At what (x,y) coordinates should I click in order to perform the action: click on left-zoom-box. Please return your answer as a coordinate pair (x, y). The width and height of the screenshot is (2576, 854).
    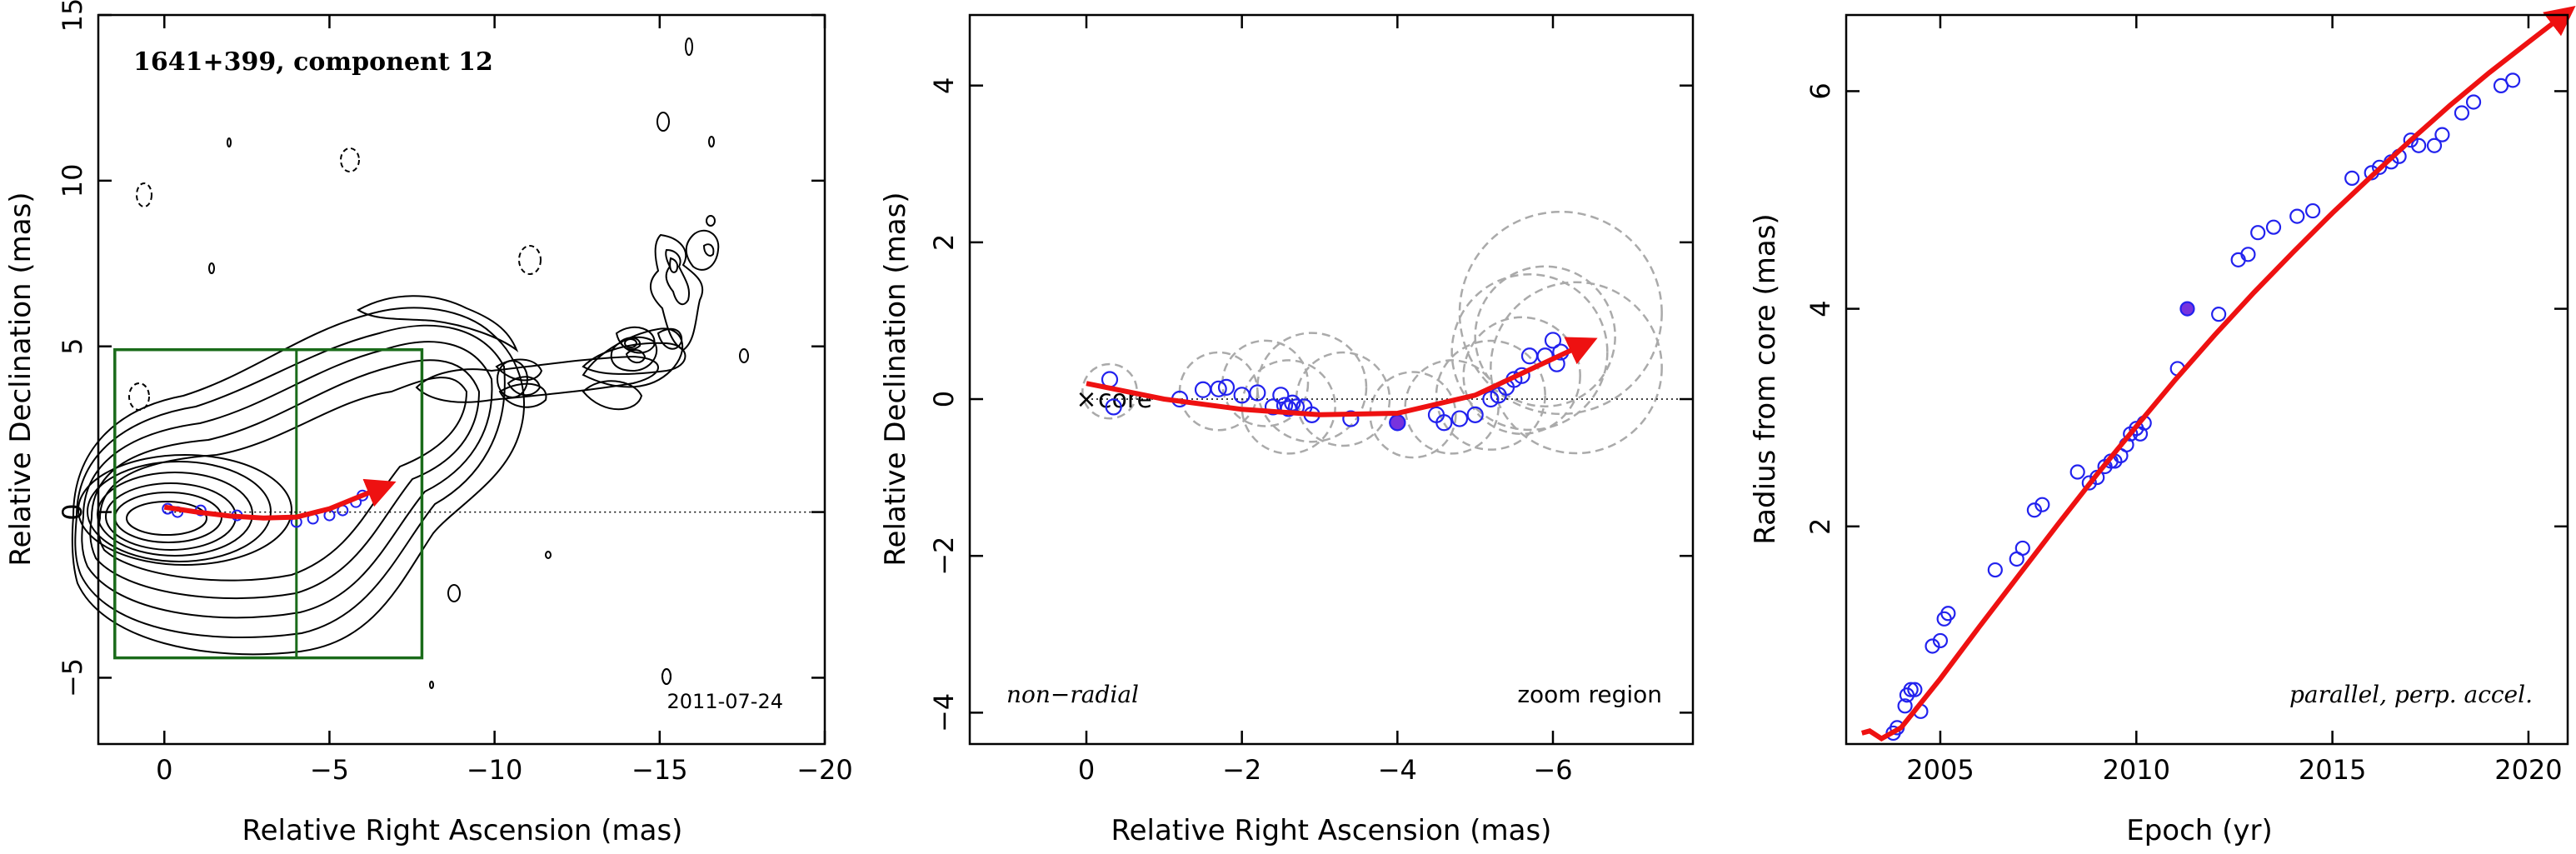
    Looking at the image, I should click on (268, 503).